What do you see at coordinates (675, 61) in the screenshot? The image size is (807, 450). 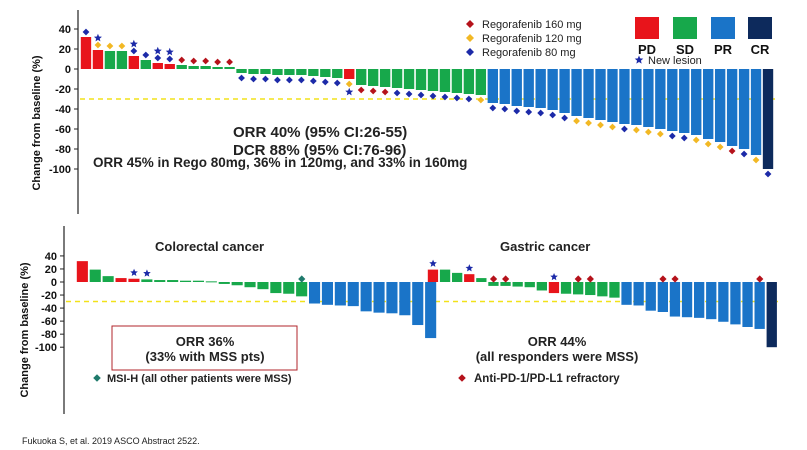 I see `legend-new-lesion-label: New lesion` at bounding box center [675, 61].